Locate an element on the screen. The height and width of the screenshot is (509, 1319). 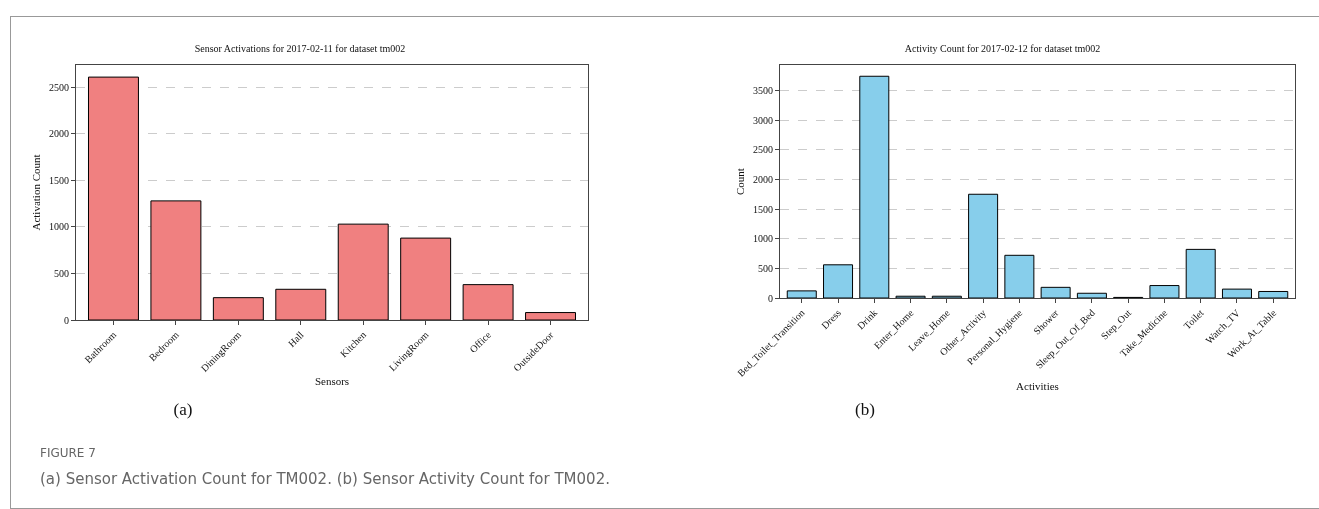
text: (a) is located at coordinates (183, 410).